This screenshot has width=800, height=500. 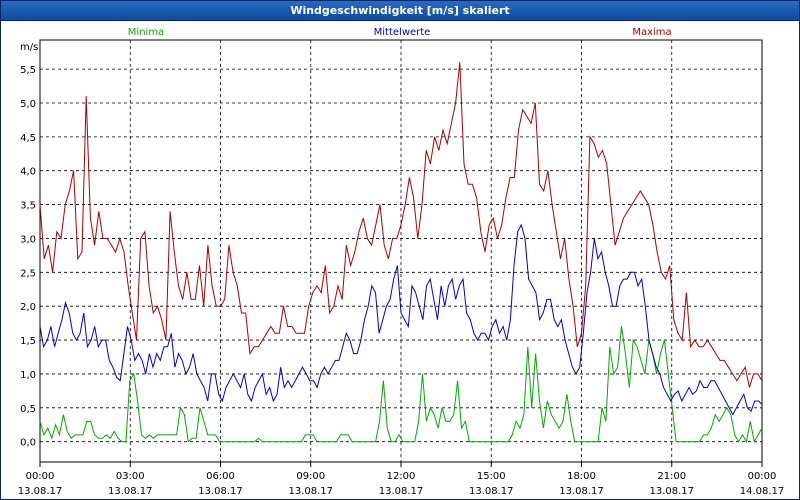 What do you see at coordinates (491, 476) in the screenshot?
I see `x-tick-time: 15:00` at bounding box center [491, 476].